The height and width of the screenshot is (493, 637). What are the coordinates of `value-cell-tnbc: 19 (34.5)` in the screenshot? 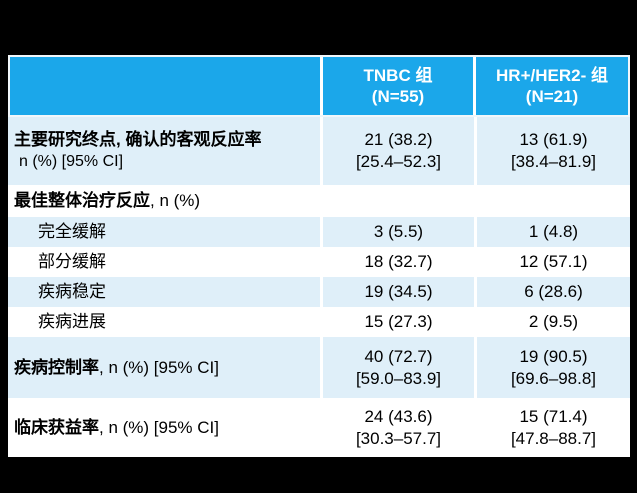 It's located at (398, 292).